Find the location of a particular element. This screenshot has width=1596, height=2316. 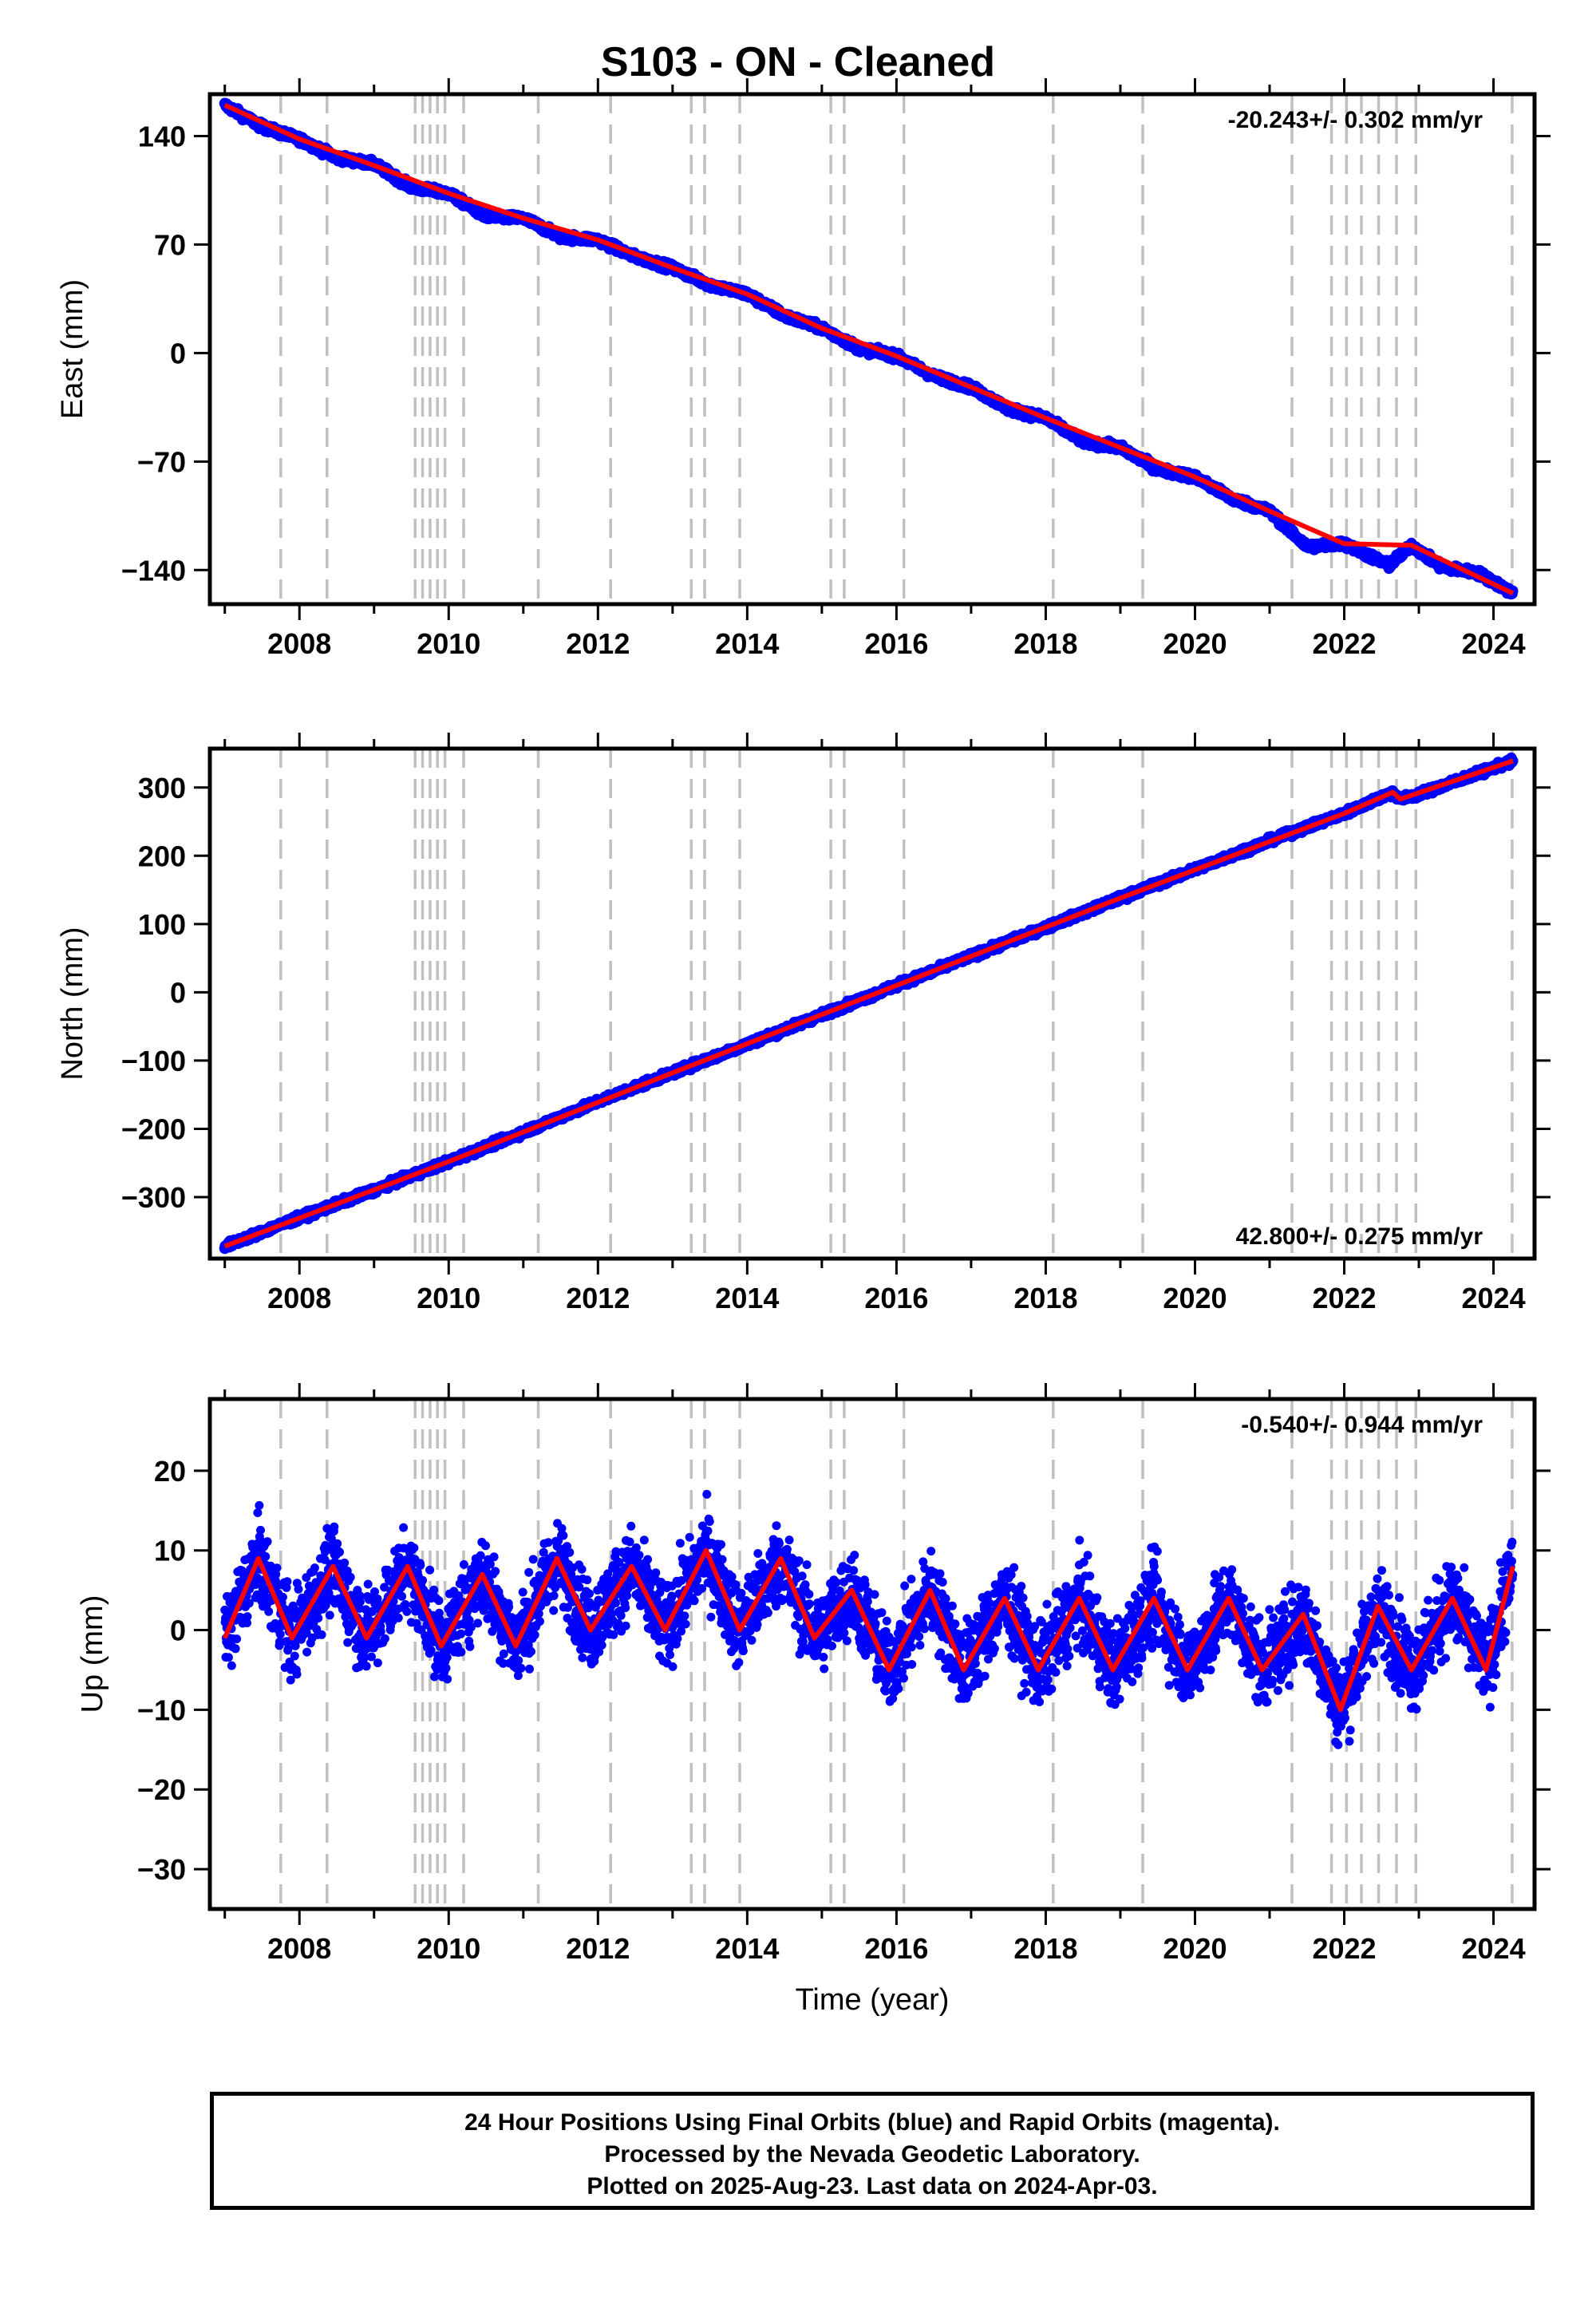

y-tick-label: 70 is located at coordinates (170, 244).